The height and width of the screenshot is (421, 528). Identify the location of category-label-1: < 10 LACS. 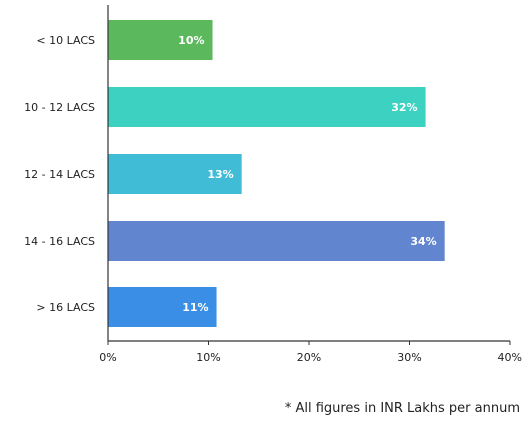
(65, 40).